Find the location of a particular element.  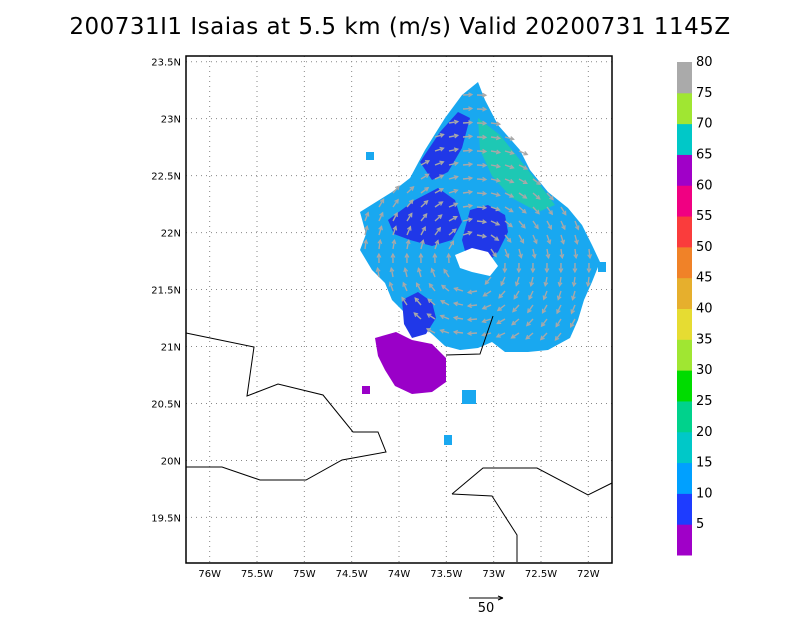

latitude-labels: 23.5N 23N 22.5N 22N 21.5N 21N 20.5N 20N 19.5N is located at coordinates (166, 291).